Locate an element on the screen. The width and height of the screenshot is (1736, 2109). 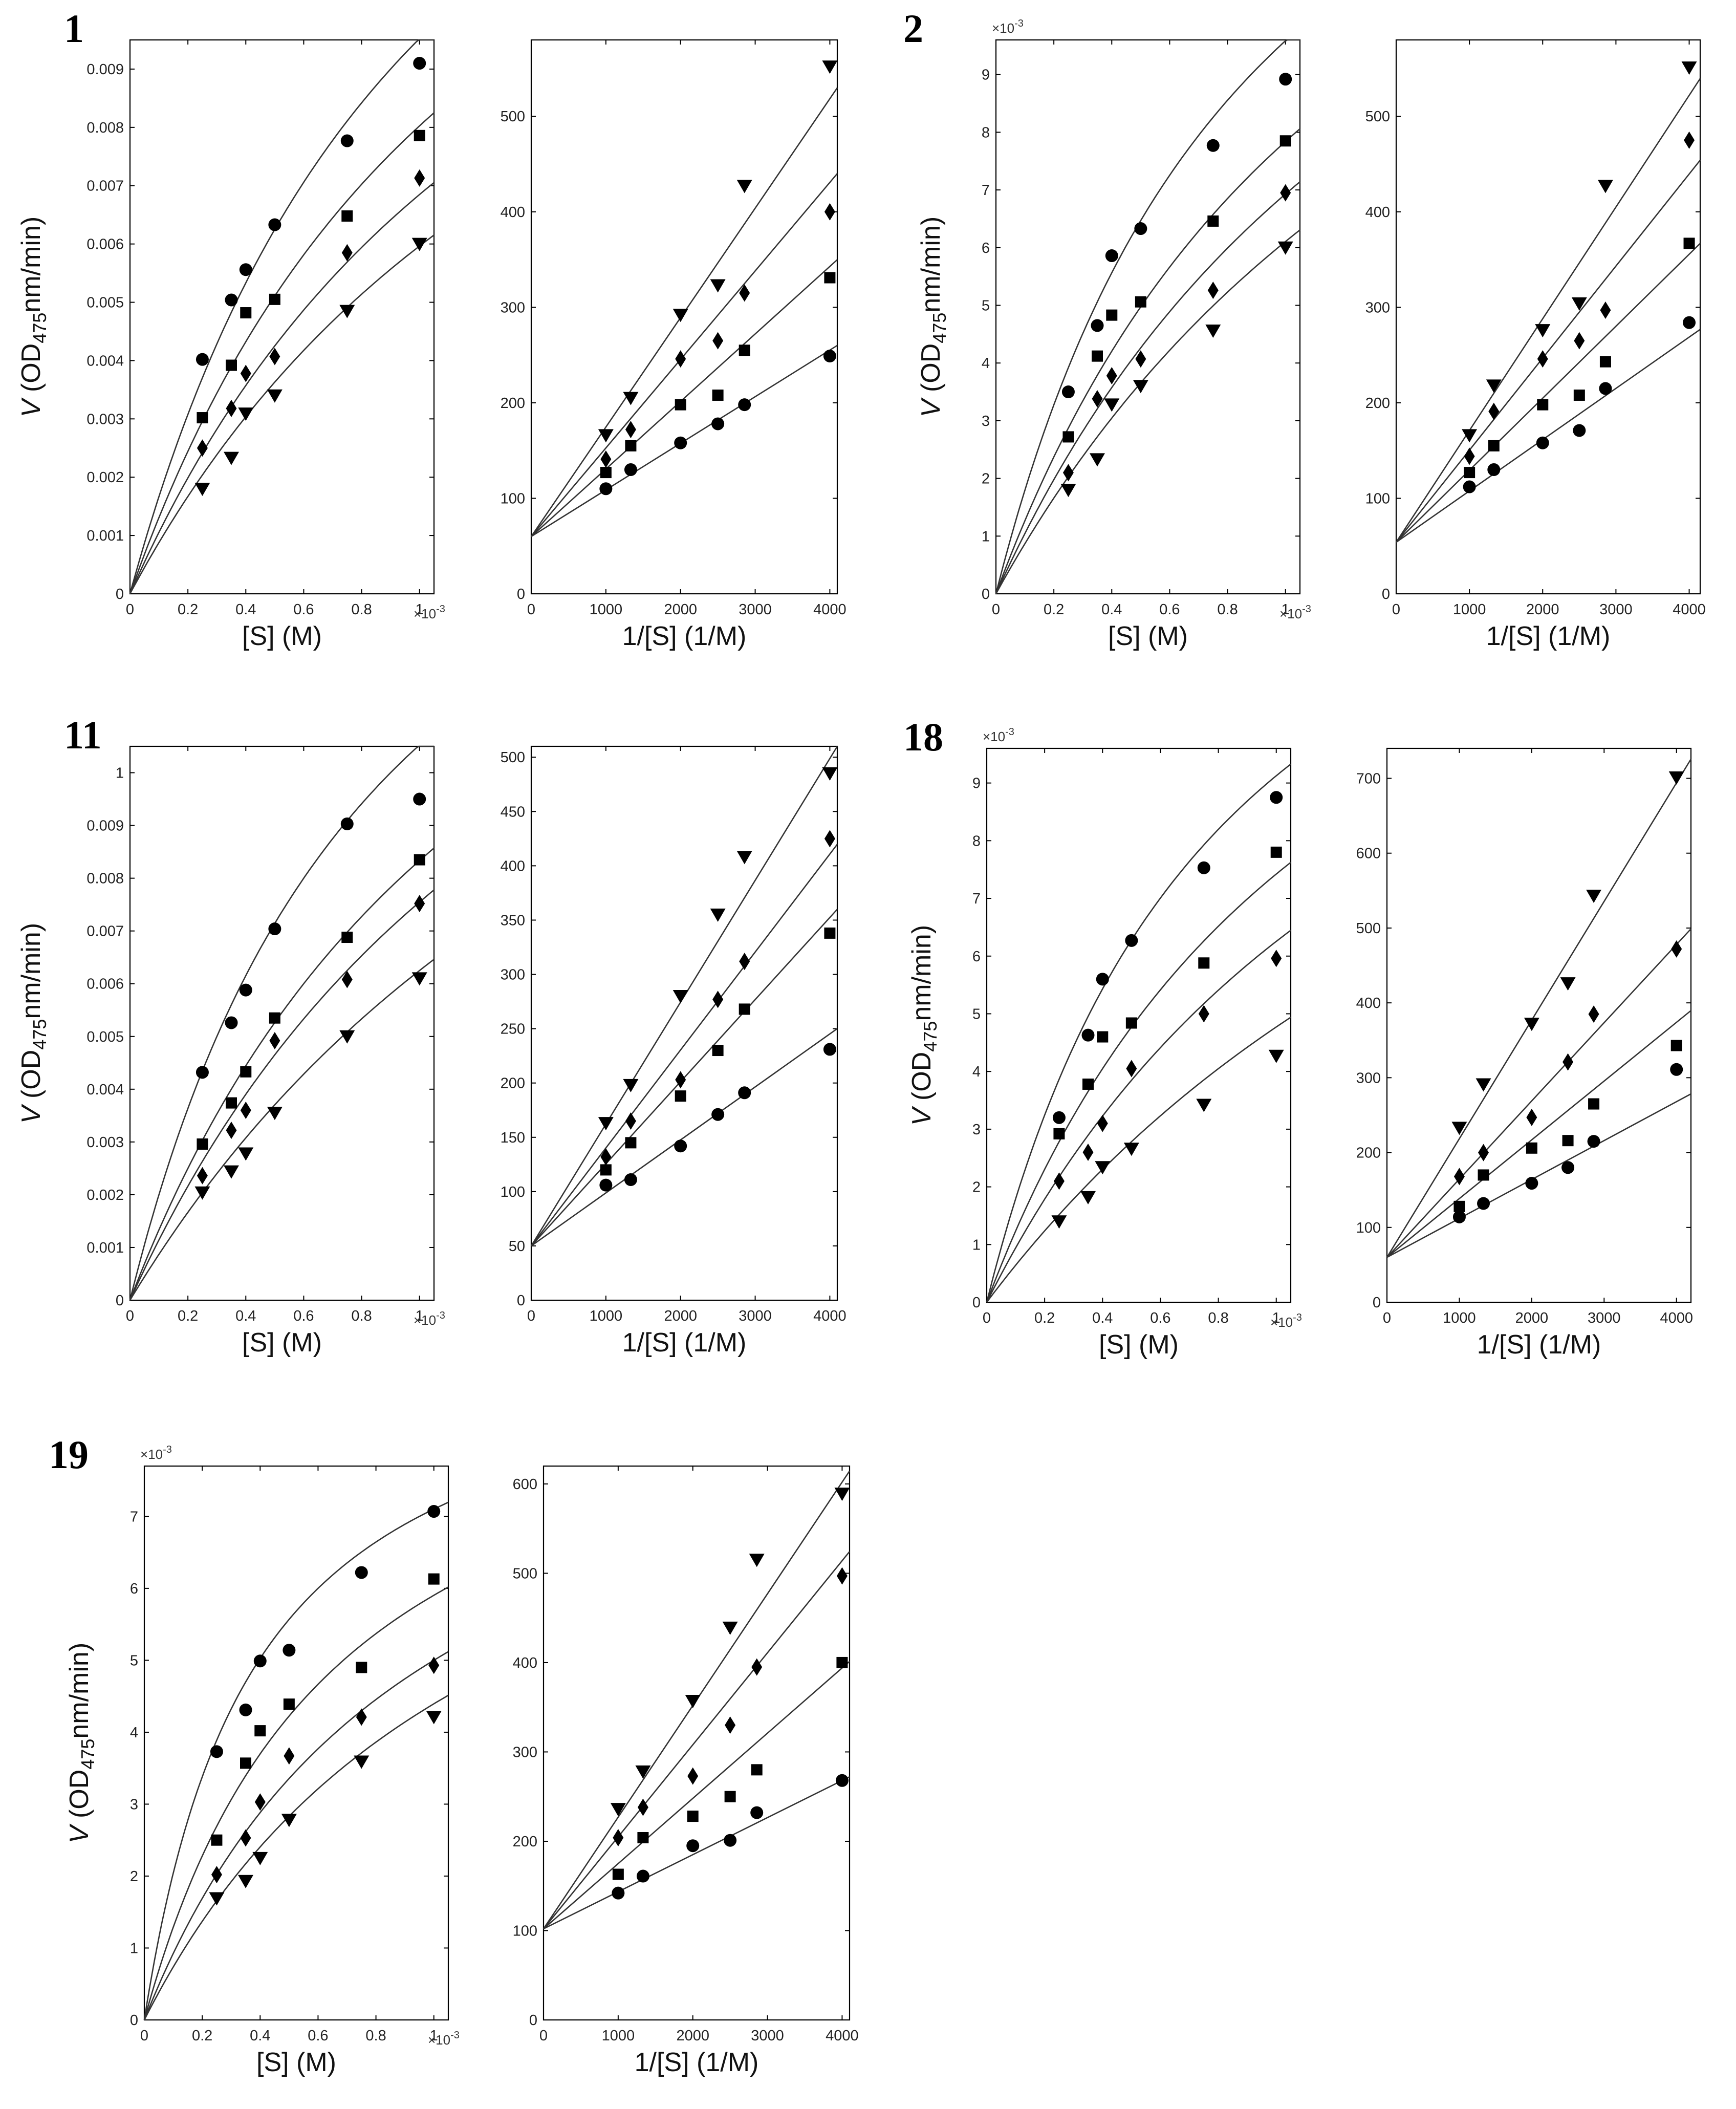
fit-curve-circle is located at coordinates (1138, 1033).